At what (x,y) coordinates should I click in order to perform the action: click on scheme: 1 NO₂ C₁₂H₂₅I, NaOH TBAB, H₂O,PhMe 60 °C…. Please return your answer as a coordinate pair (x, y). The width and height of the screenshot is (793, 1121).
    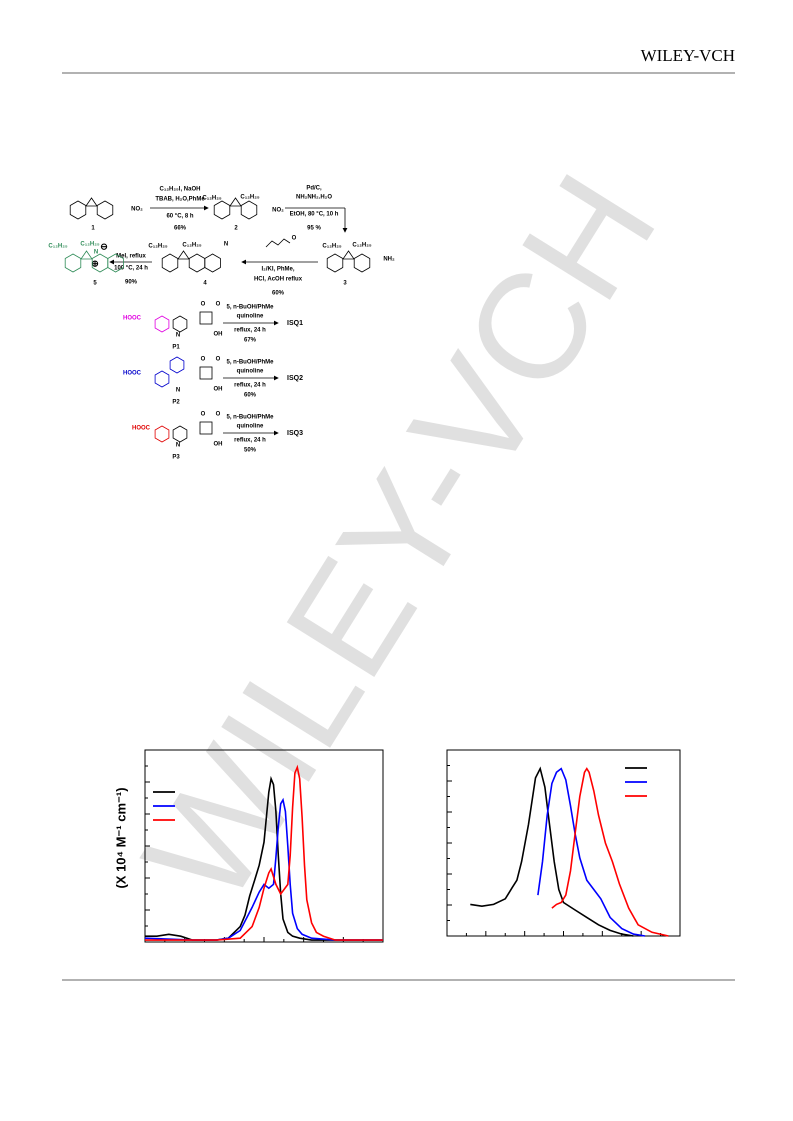
    Looking at the image, I should click on (221, 241).